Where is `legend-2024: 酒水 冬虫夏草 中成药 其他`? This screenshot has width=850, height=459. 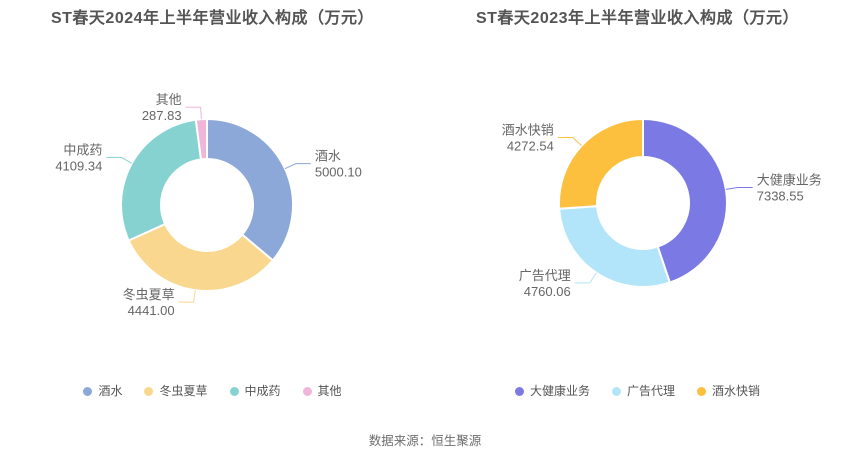 legend-2024: 酒水 冬虫夏草 中成药 其他 is located at coordinates (212, 391).